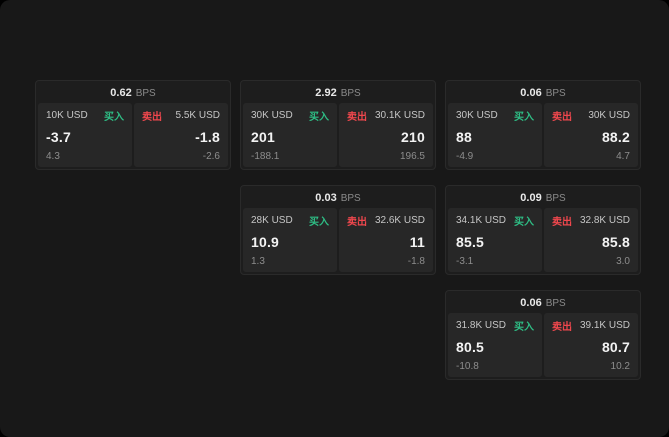 The height and width of the screenshot is (437, 669). What do you see at coordinates (121, 93) in the screenshot?
I see `spread-value: 0.62` at bounding box center [121, 93].